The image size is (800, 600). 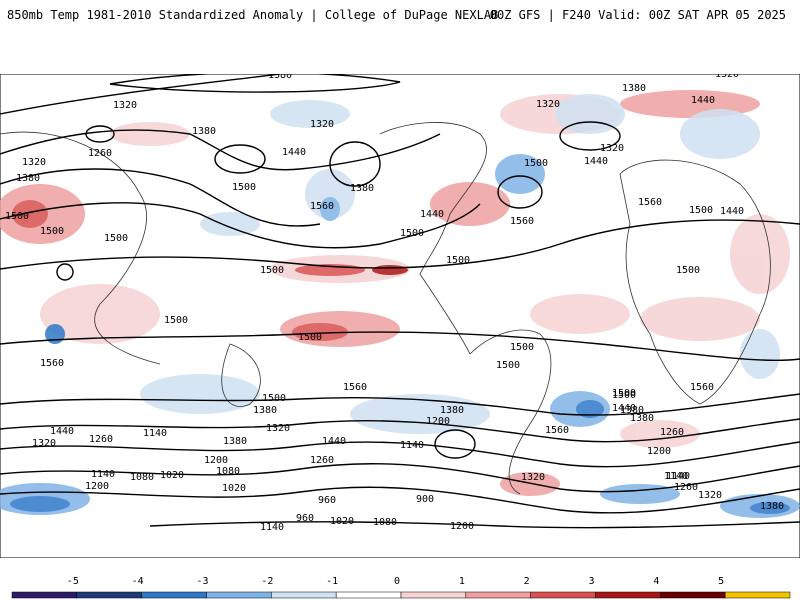 What do you see at coordinates (332, 581) in the screenshot?
I see `colorbar-tick-label: -1` at bounding box center [332, 581].